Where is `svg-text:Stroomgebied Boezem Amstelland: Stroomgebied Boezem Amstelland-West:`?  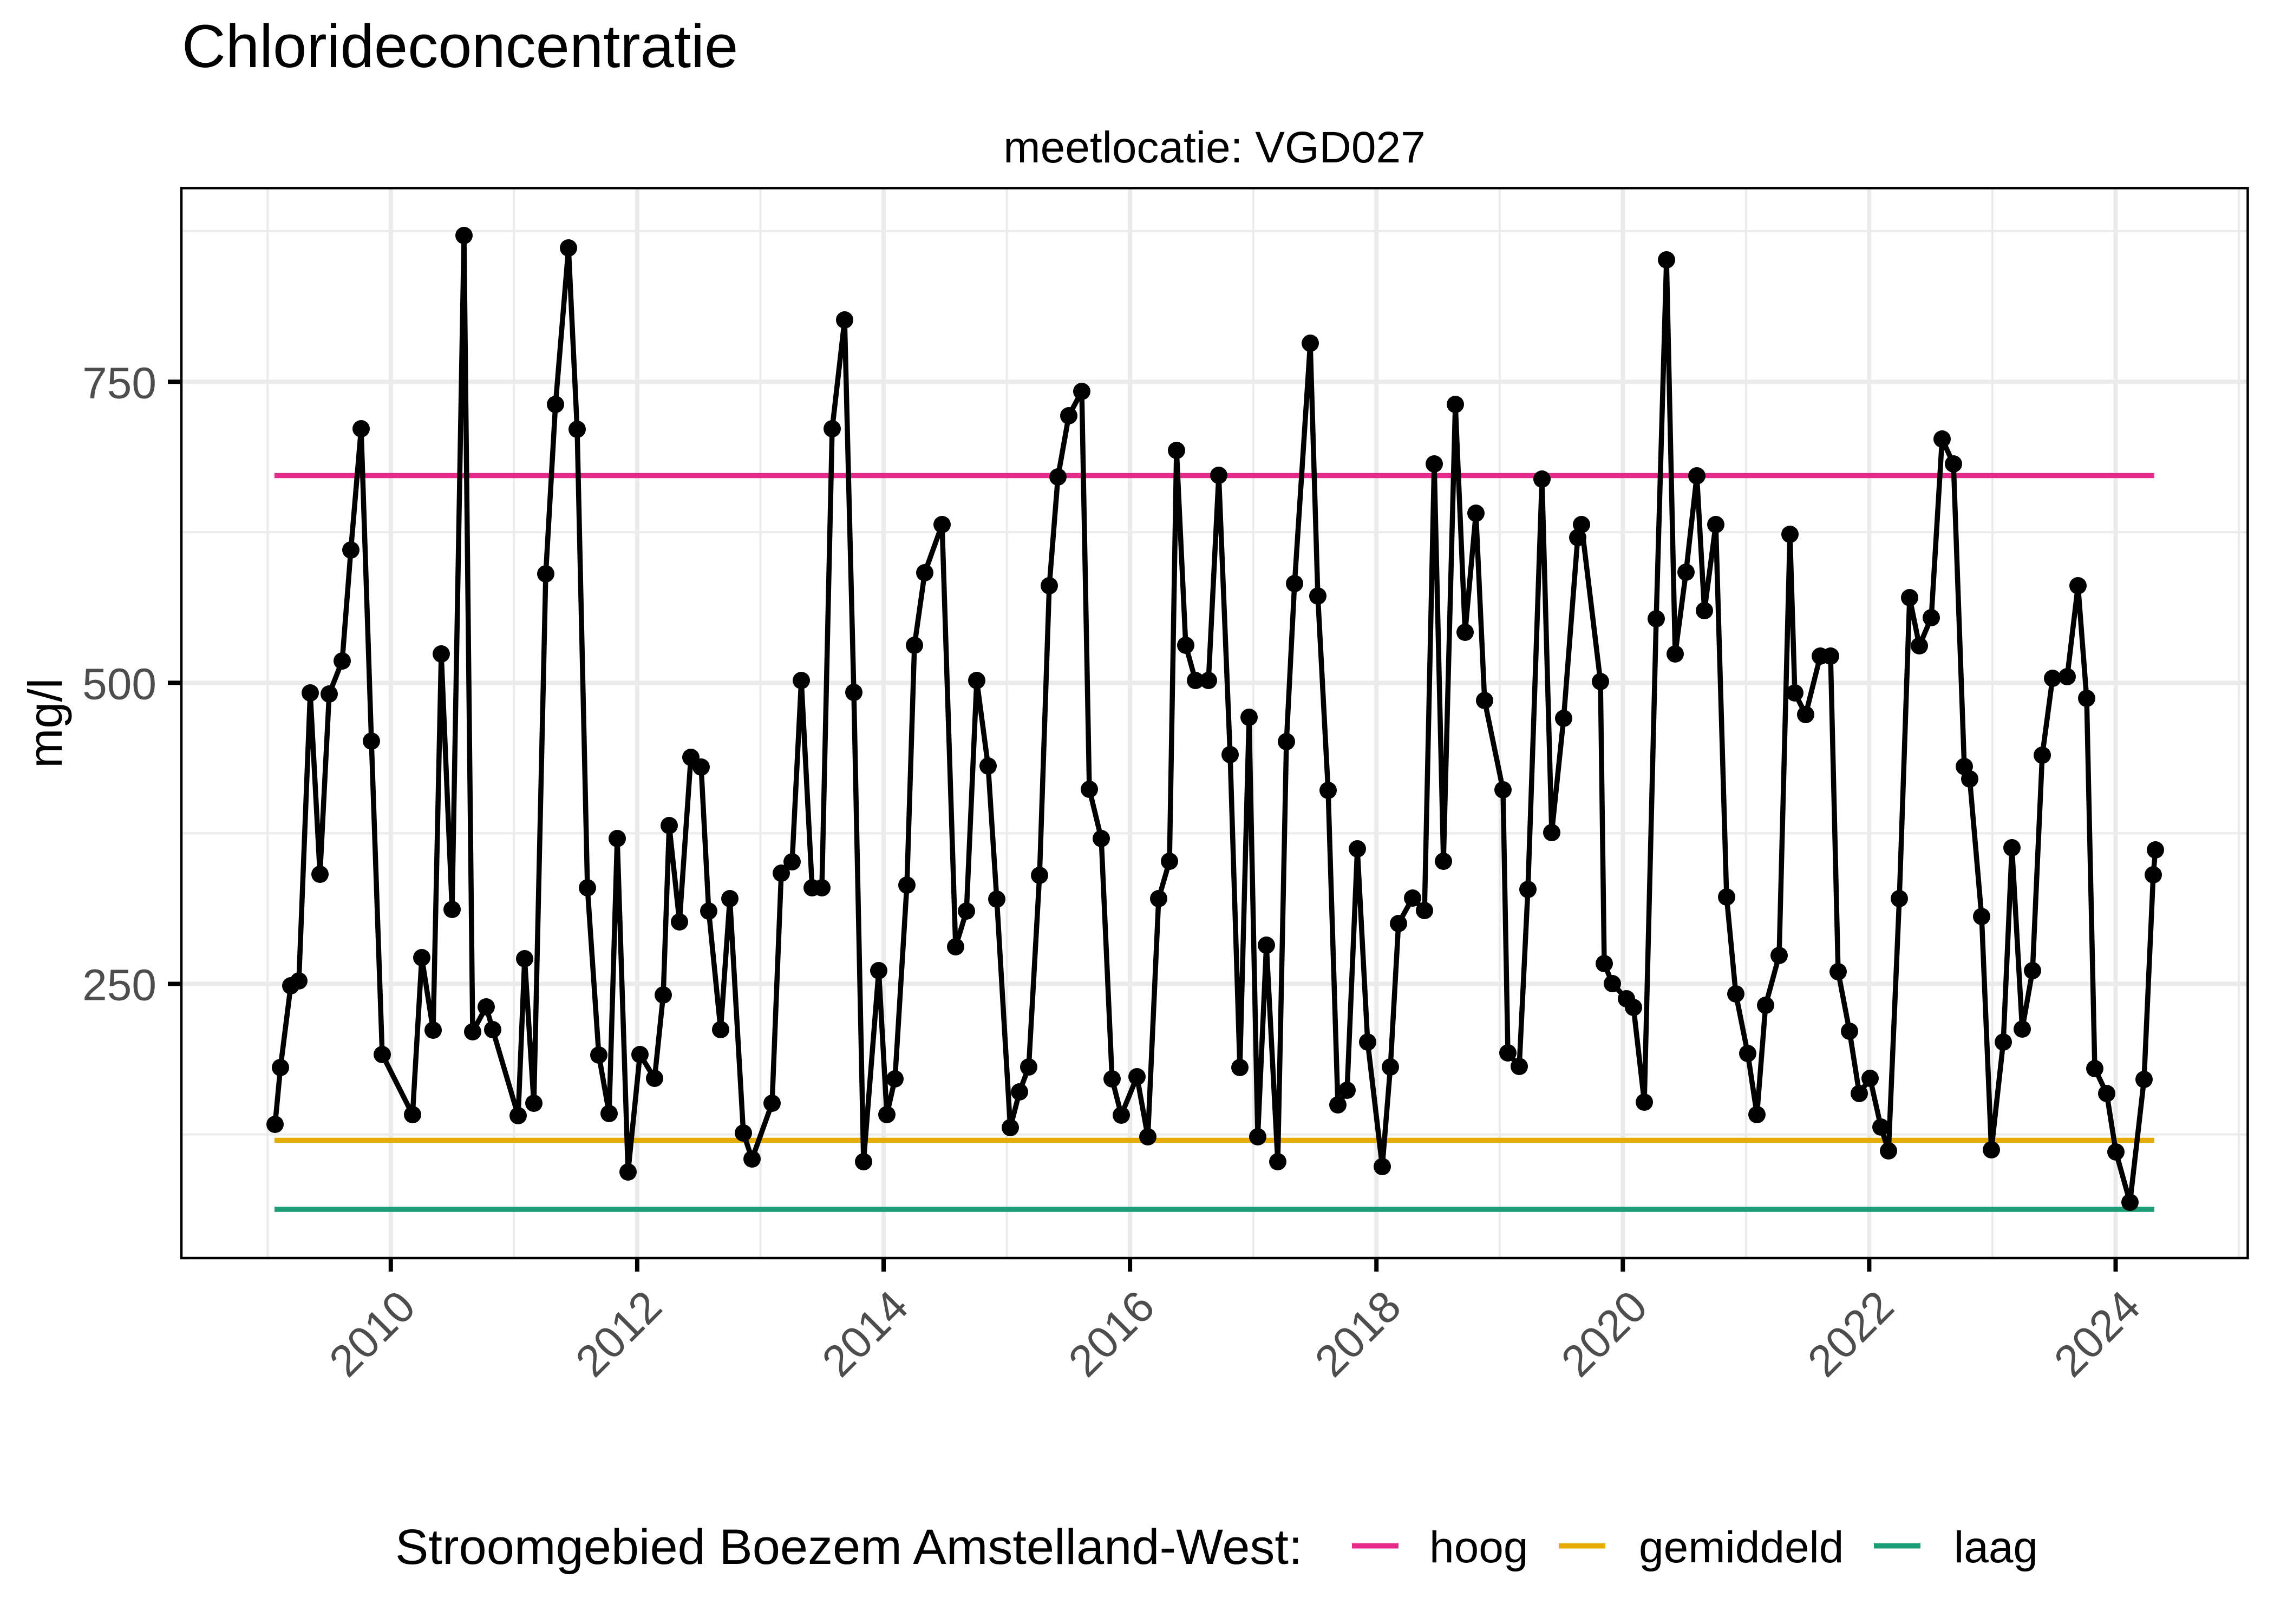 svg-text:Stroomgebied Boezem Amstelland: Stroomgebied Boezem Amstelland-West: is located at coordinates (849, 1547).